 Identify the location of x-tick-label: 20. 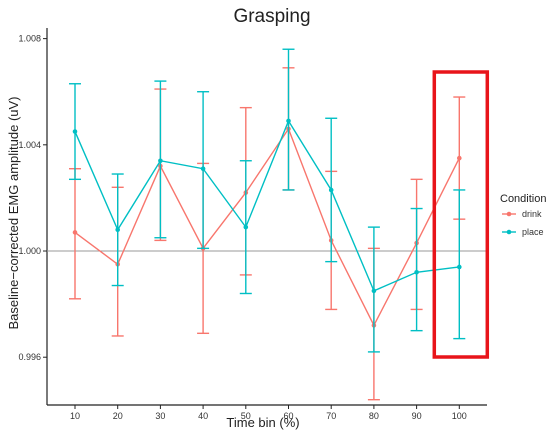
(118, 416).